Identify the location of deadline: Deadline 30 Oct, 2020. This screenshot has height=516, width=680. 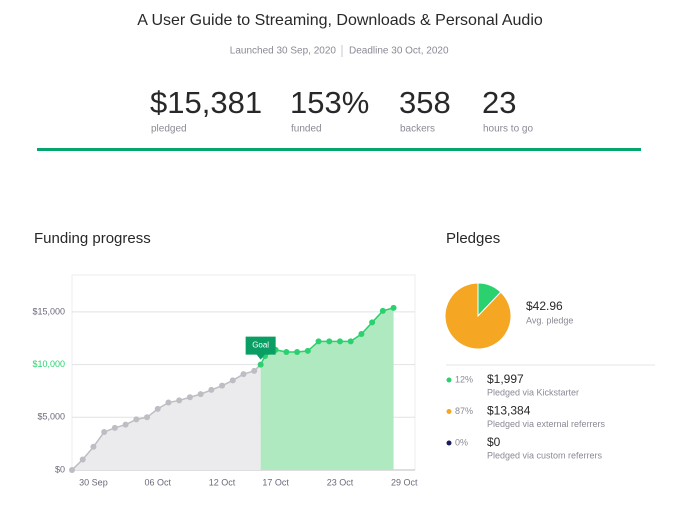
(399, 51).